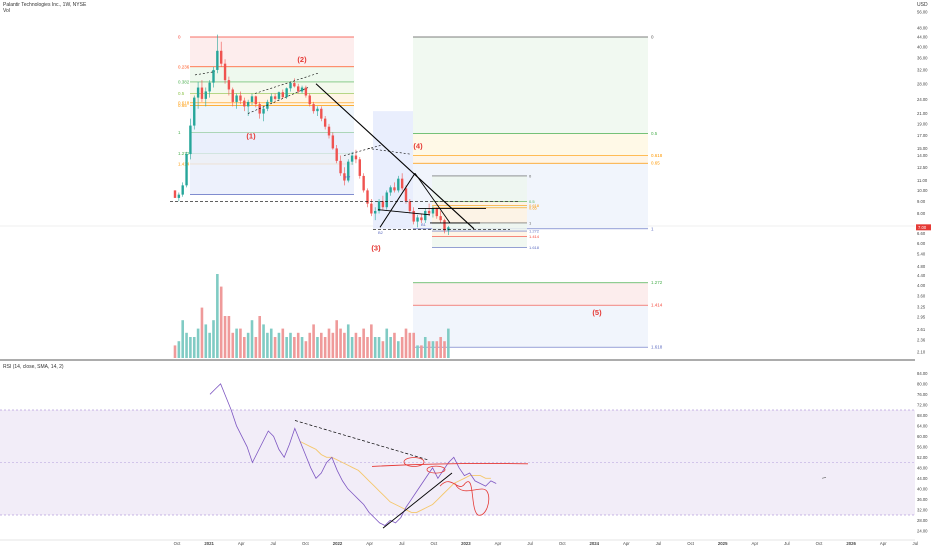 The image size is (932, 550). What do you see at coordinates (376, 247) in the screenshot?
I see `wave-label: (3)` at bounding box center [376, 247].